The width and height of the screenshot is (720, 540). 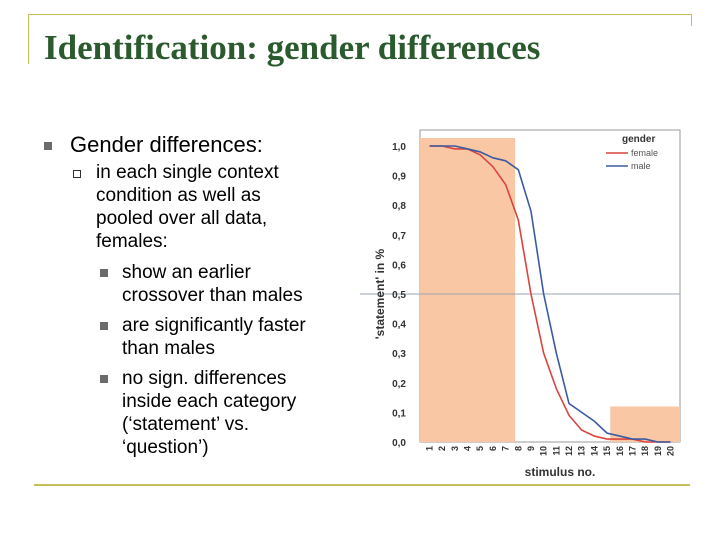 What do you see at coordinates (186, 424) in the screenshot?
I see `item-line: (‘statement’ vs.` at bounding box center [186, 424].